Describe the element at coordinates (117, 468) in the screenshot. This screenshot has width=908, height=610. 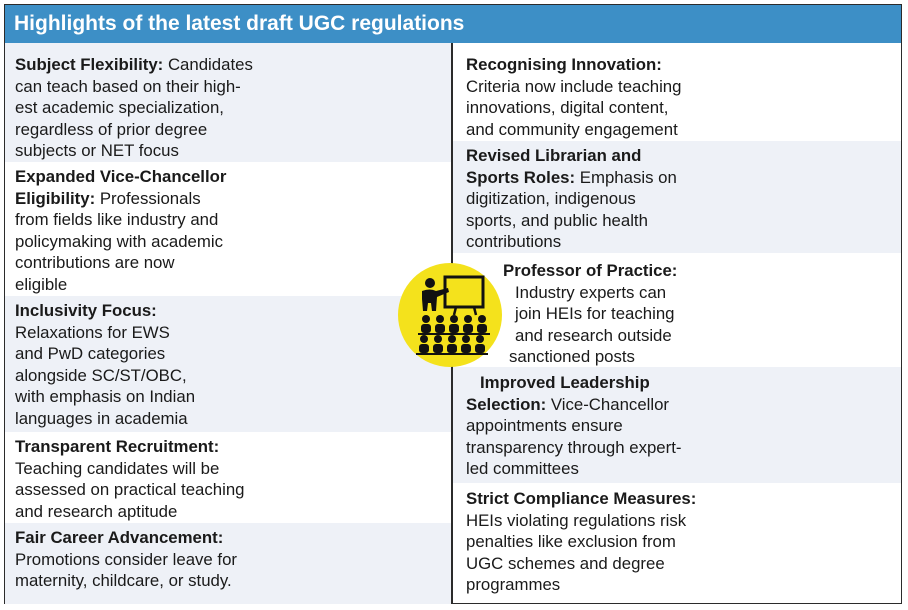
I see `item-text: Teaching candidates will be` at that location.